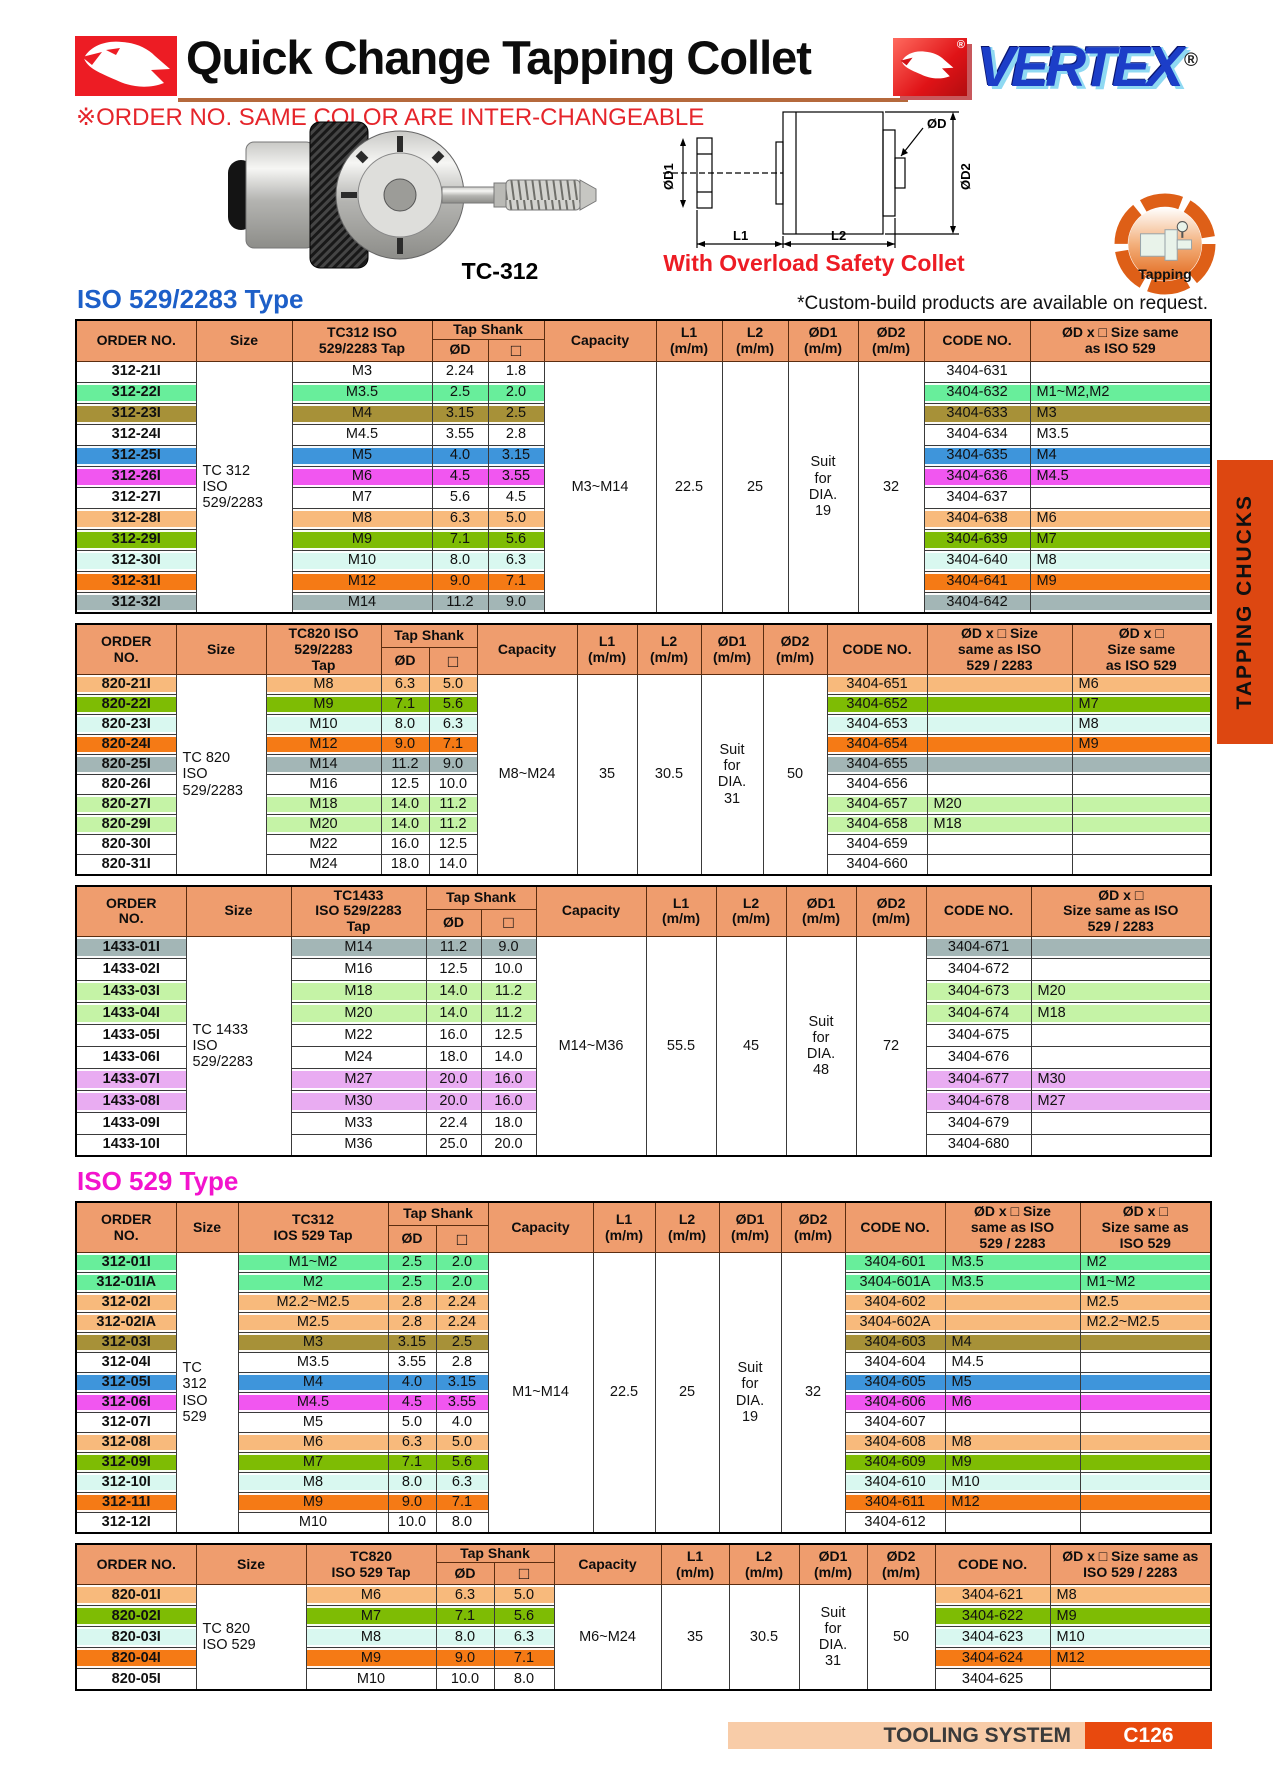  What do you see at coordinates (516, 497) in the screenshot?
I see `shank-square-cell: 4.5` at bounding box center [516, 497].